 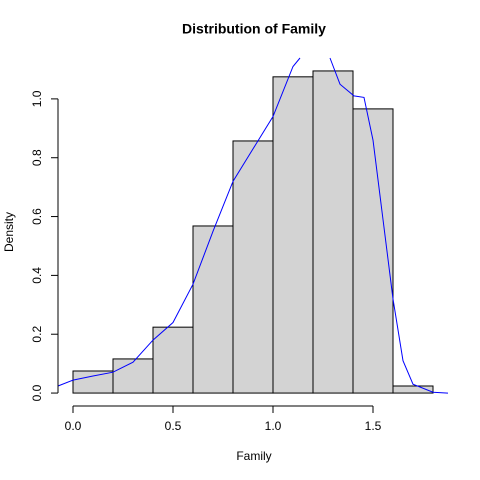 I want to click on y-tick-label: 0.6, so click(x=37, y=216).